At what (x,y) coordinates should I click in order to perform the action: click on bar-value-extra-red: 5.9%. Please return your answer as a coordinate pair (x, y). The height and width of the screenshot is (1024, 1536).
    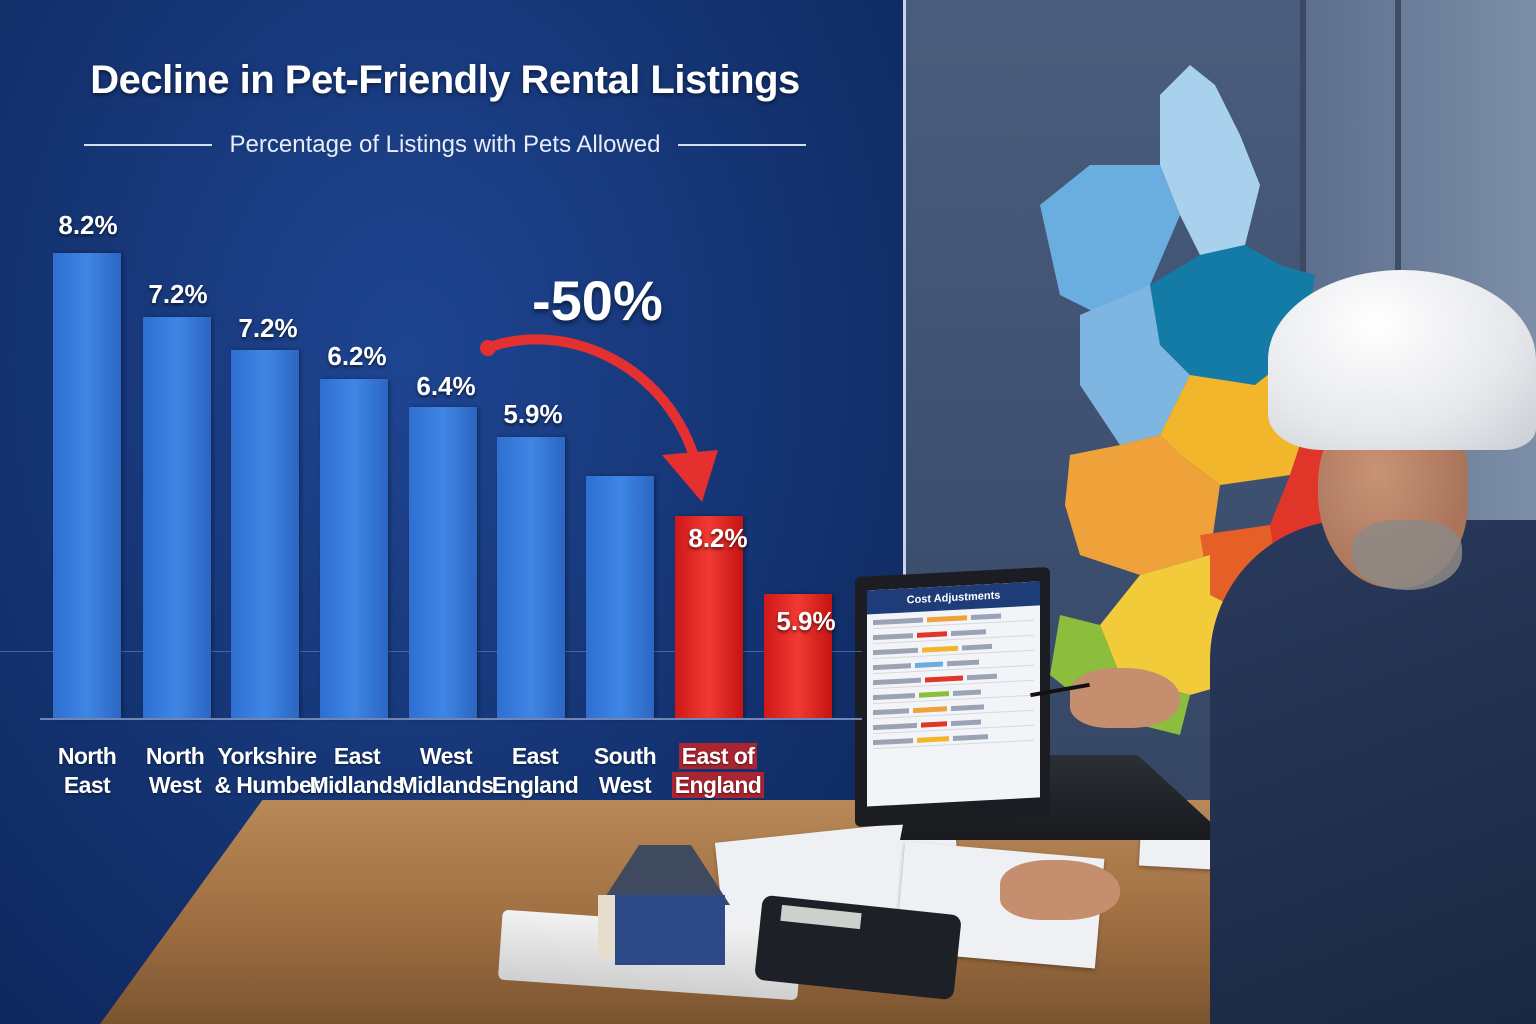
    Looking at the image, I should click on (806, 621).